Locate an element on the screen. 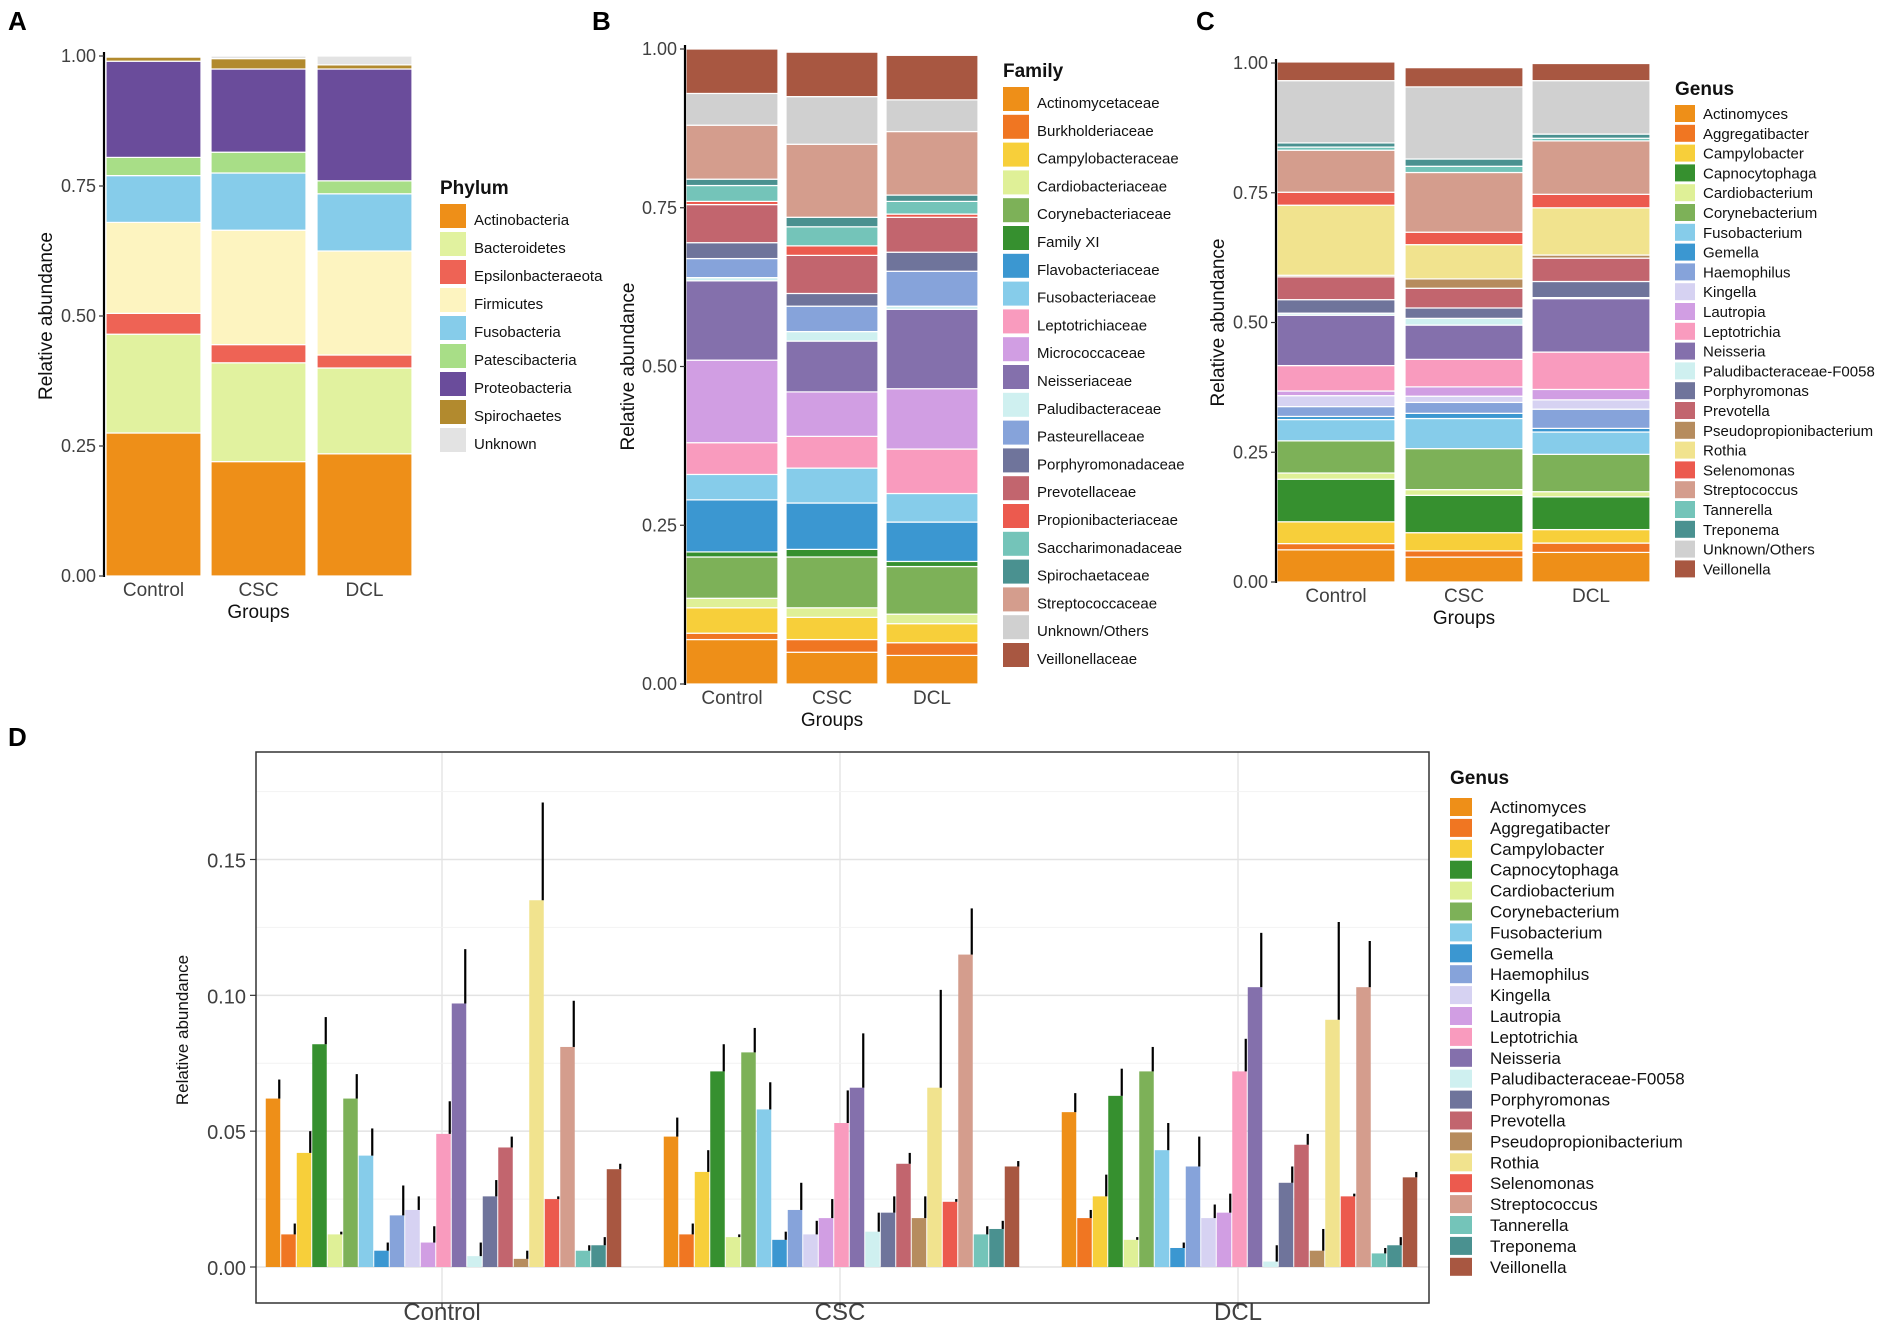  legend-label: Paludibacteraceae is located at coordinates (1099, 409).